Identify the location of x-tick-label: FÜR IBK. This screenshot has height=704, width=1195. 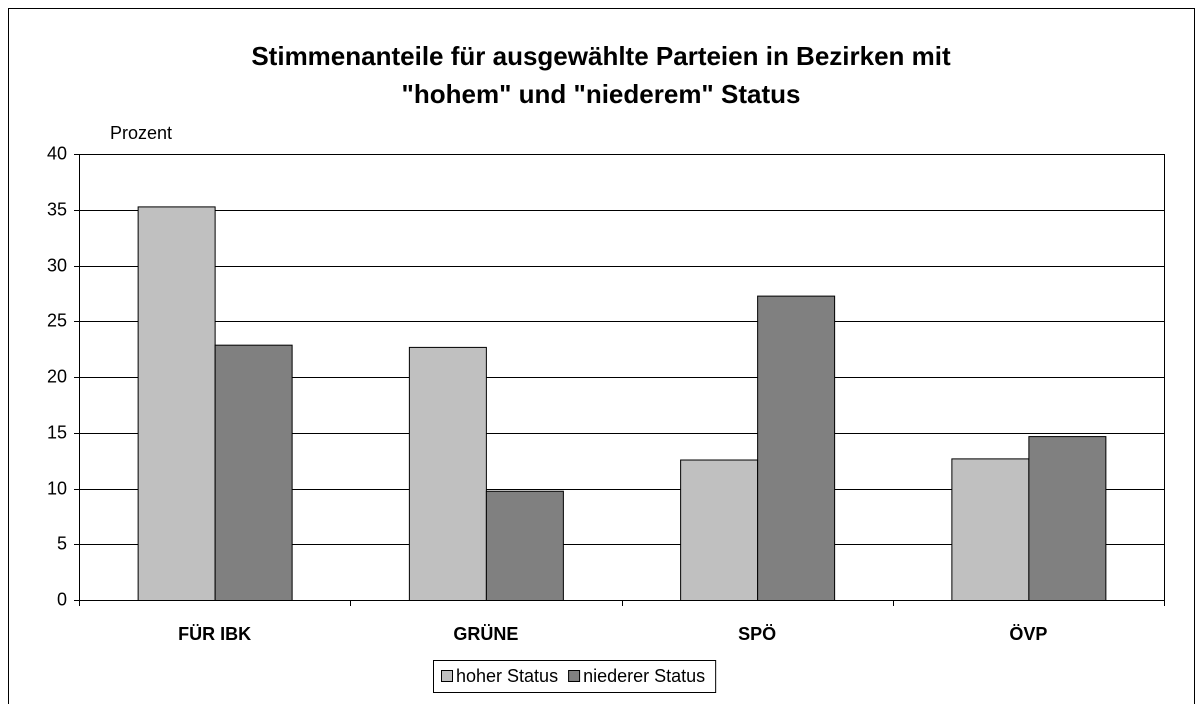
(214, 634).